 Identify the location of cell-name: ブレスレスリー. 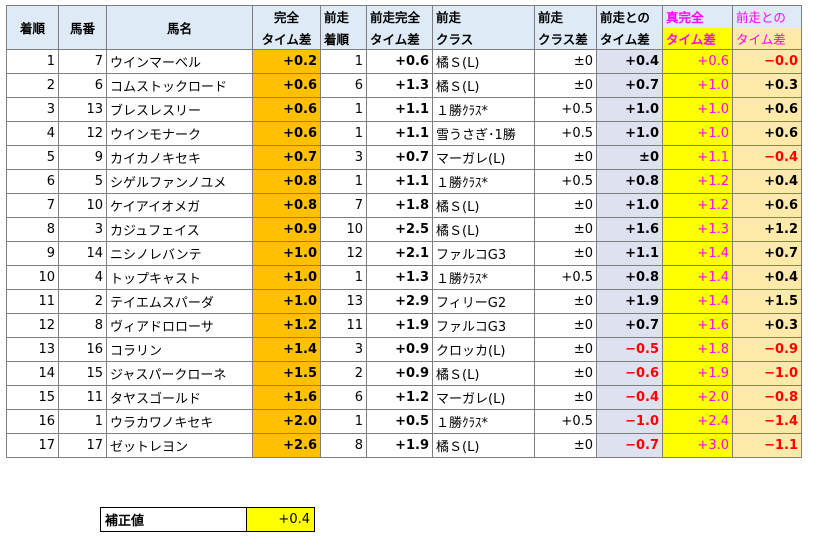
(179, 109).